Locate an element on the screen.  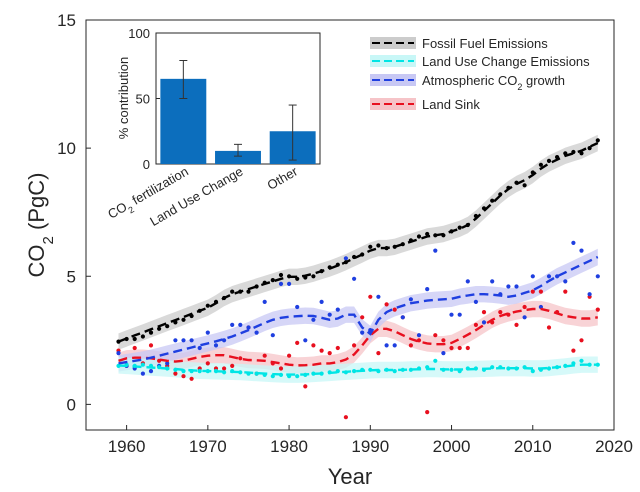
y-tick-label: 0 is located at coordinates (71, 404).